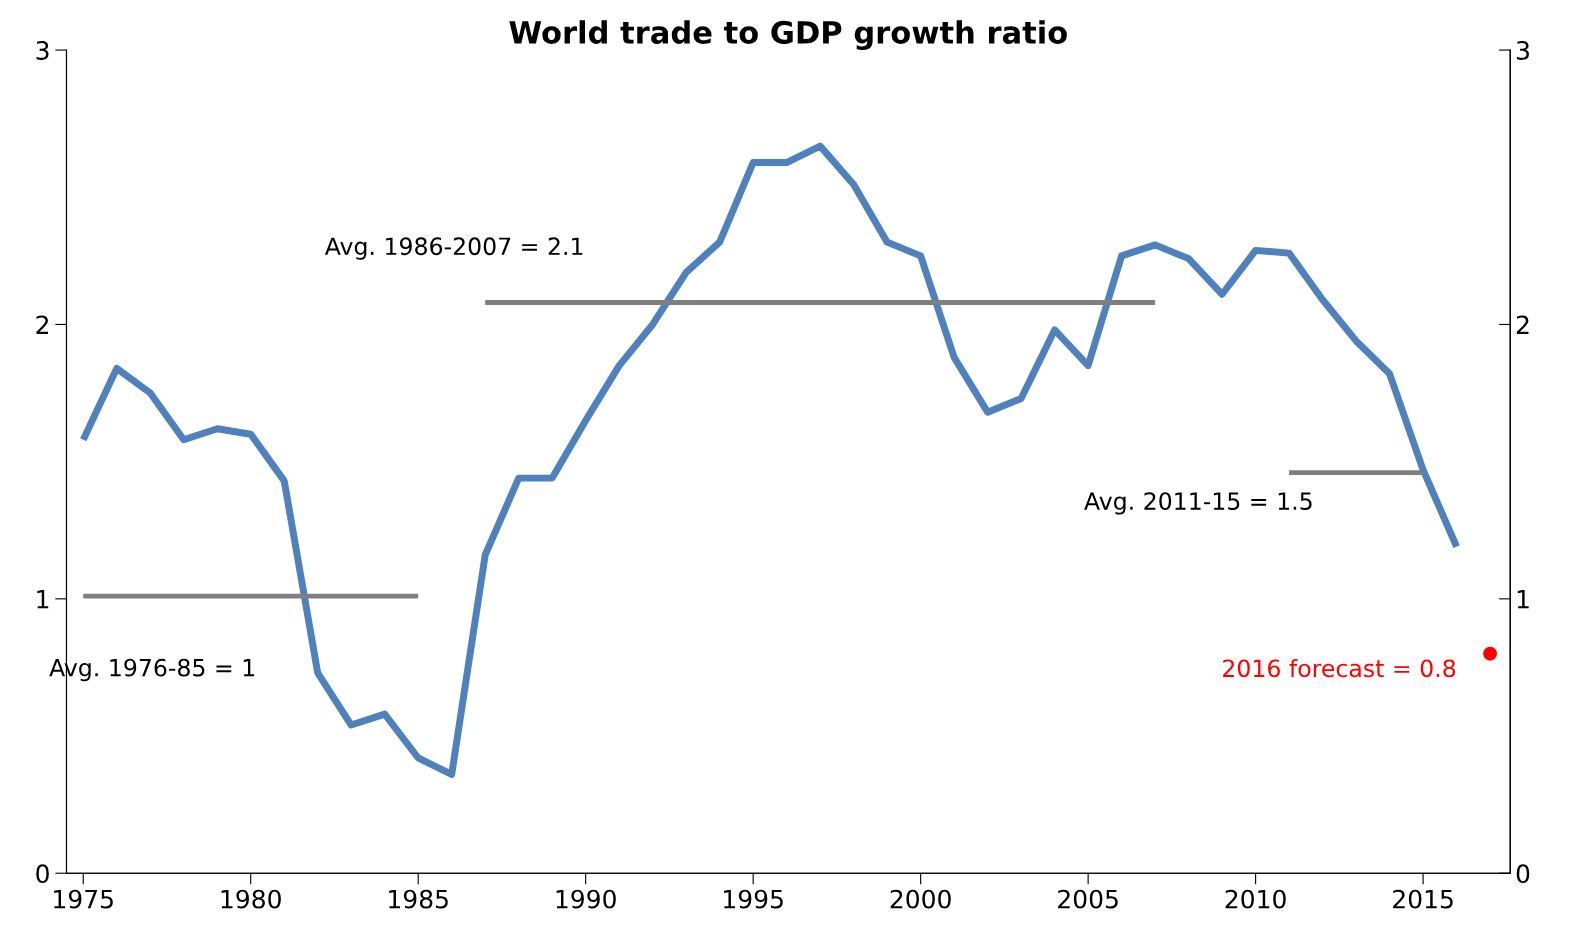 The image size is (1583, 927). Describe the element at coordinates (920, 899) in the screenshot. I see `x-tick-label: 2000` at that location.